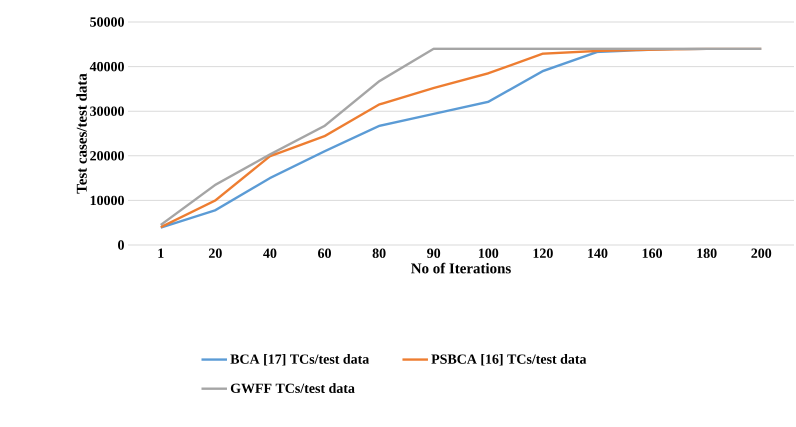 The height and width of the screenshot is (427, 796). Describe the element at coordinates (508, 360) in the screenshot. I see `legend-label: PSBCA [16] TCs/test data` at that location.